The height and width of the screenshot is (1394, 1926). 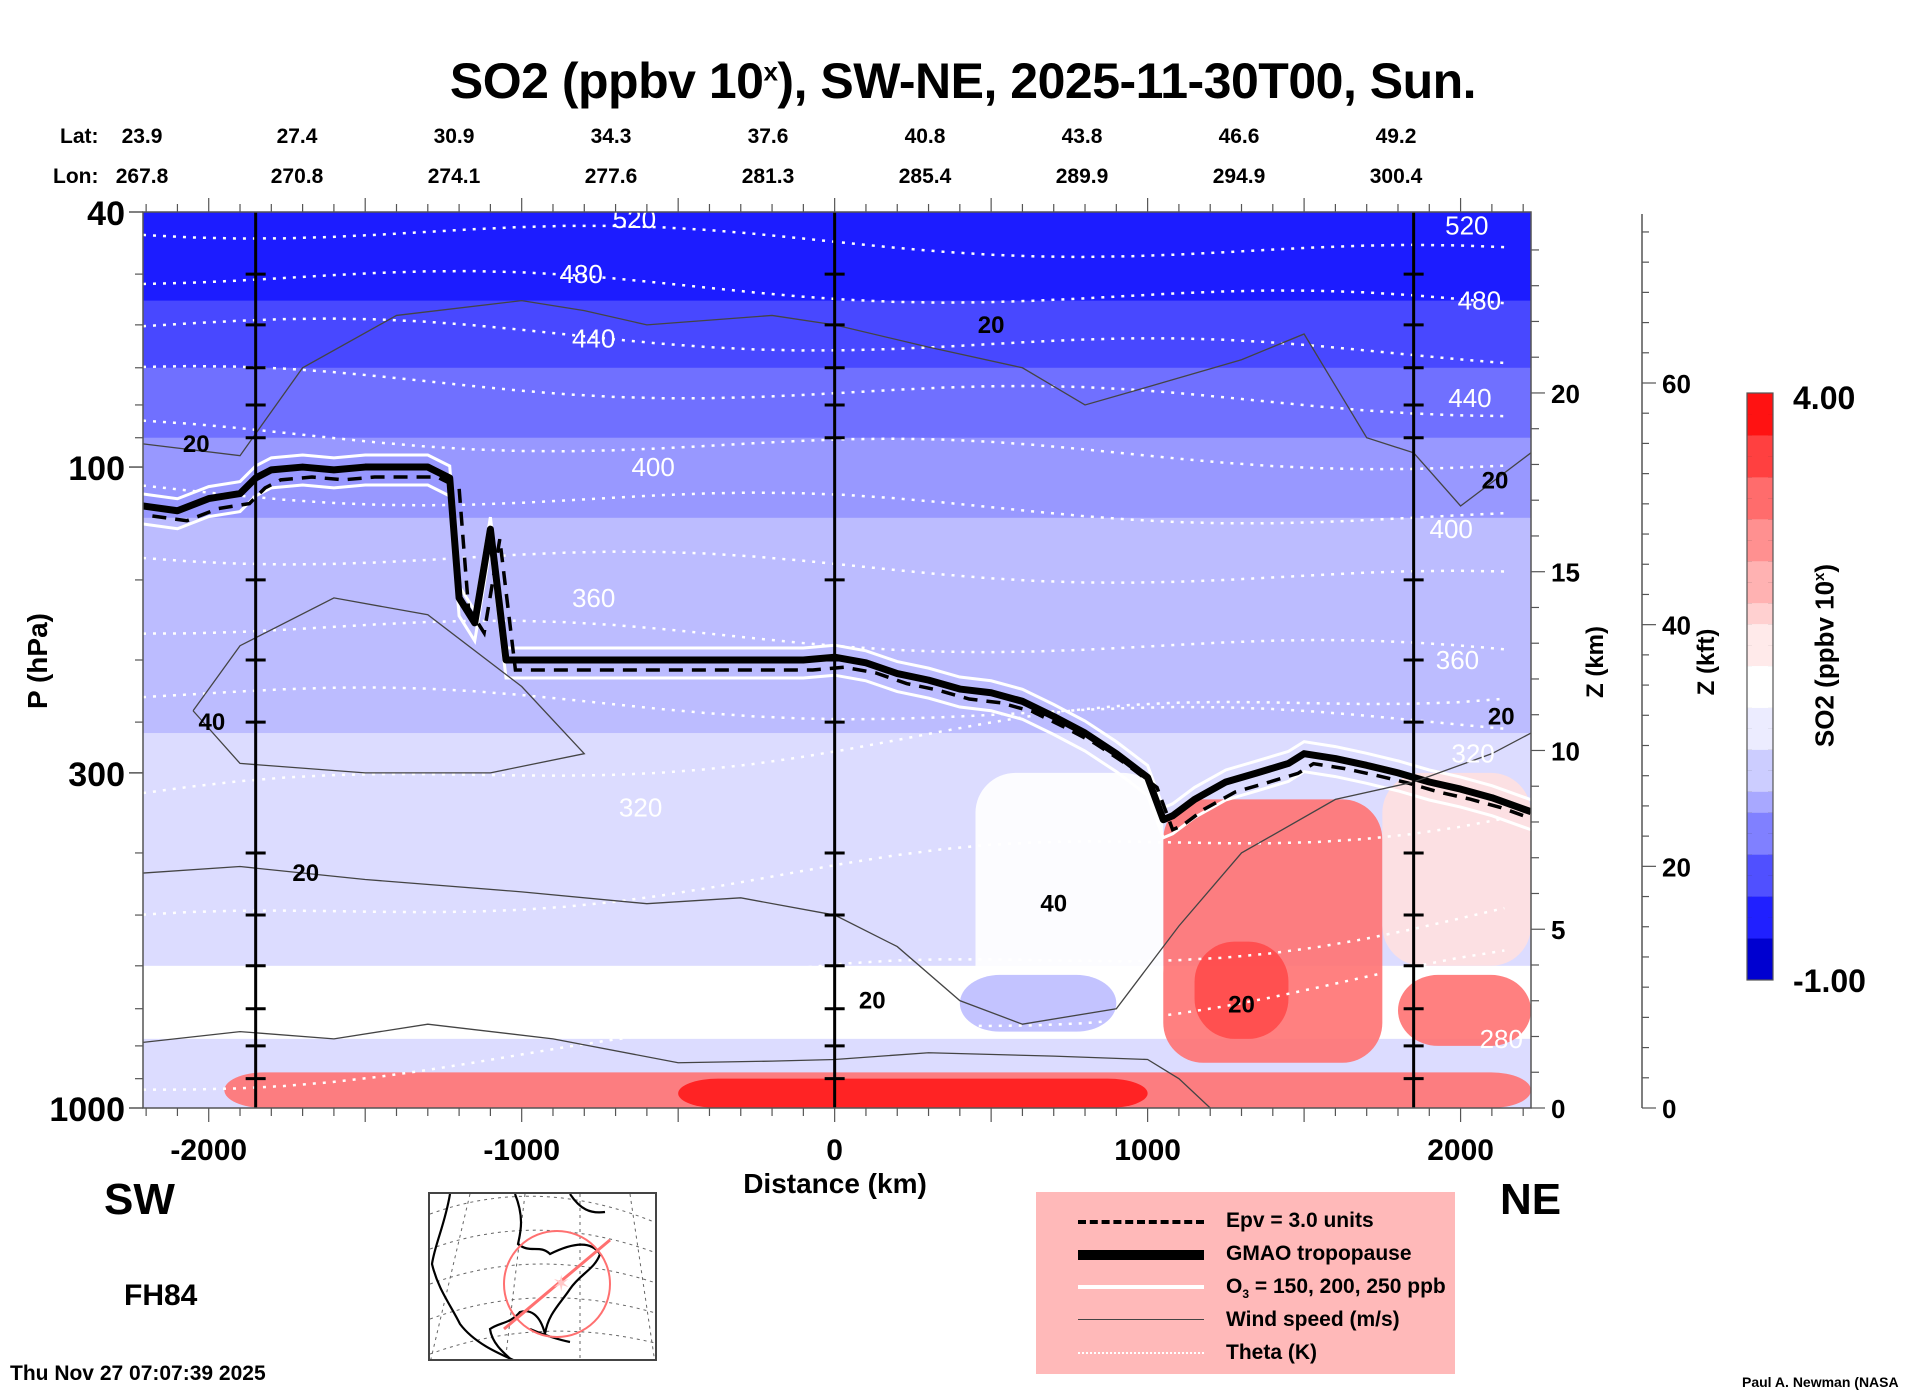 What do you see at coordinates (1239, 176) in the screenshot?
I see `lon-value: 294.9` at bounding box center [1239, 176].